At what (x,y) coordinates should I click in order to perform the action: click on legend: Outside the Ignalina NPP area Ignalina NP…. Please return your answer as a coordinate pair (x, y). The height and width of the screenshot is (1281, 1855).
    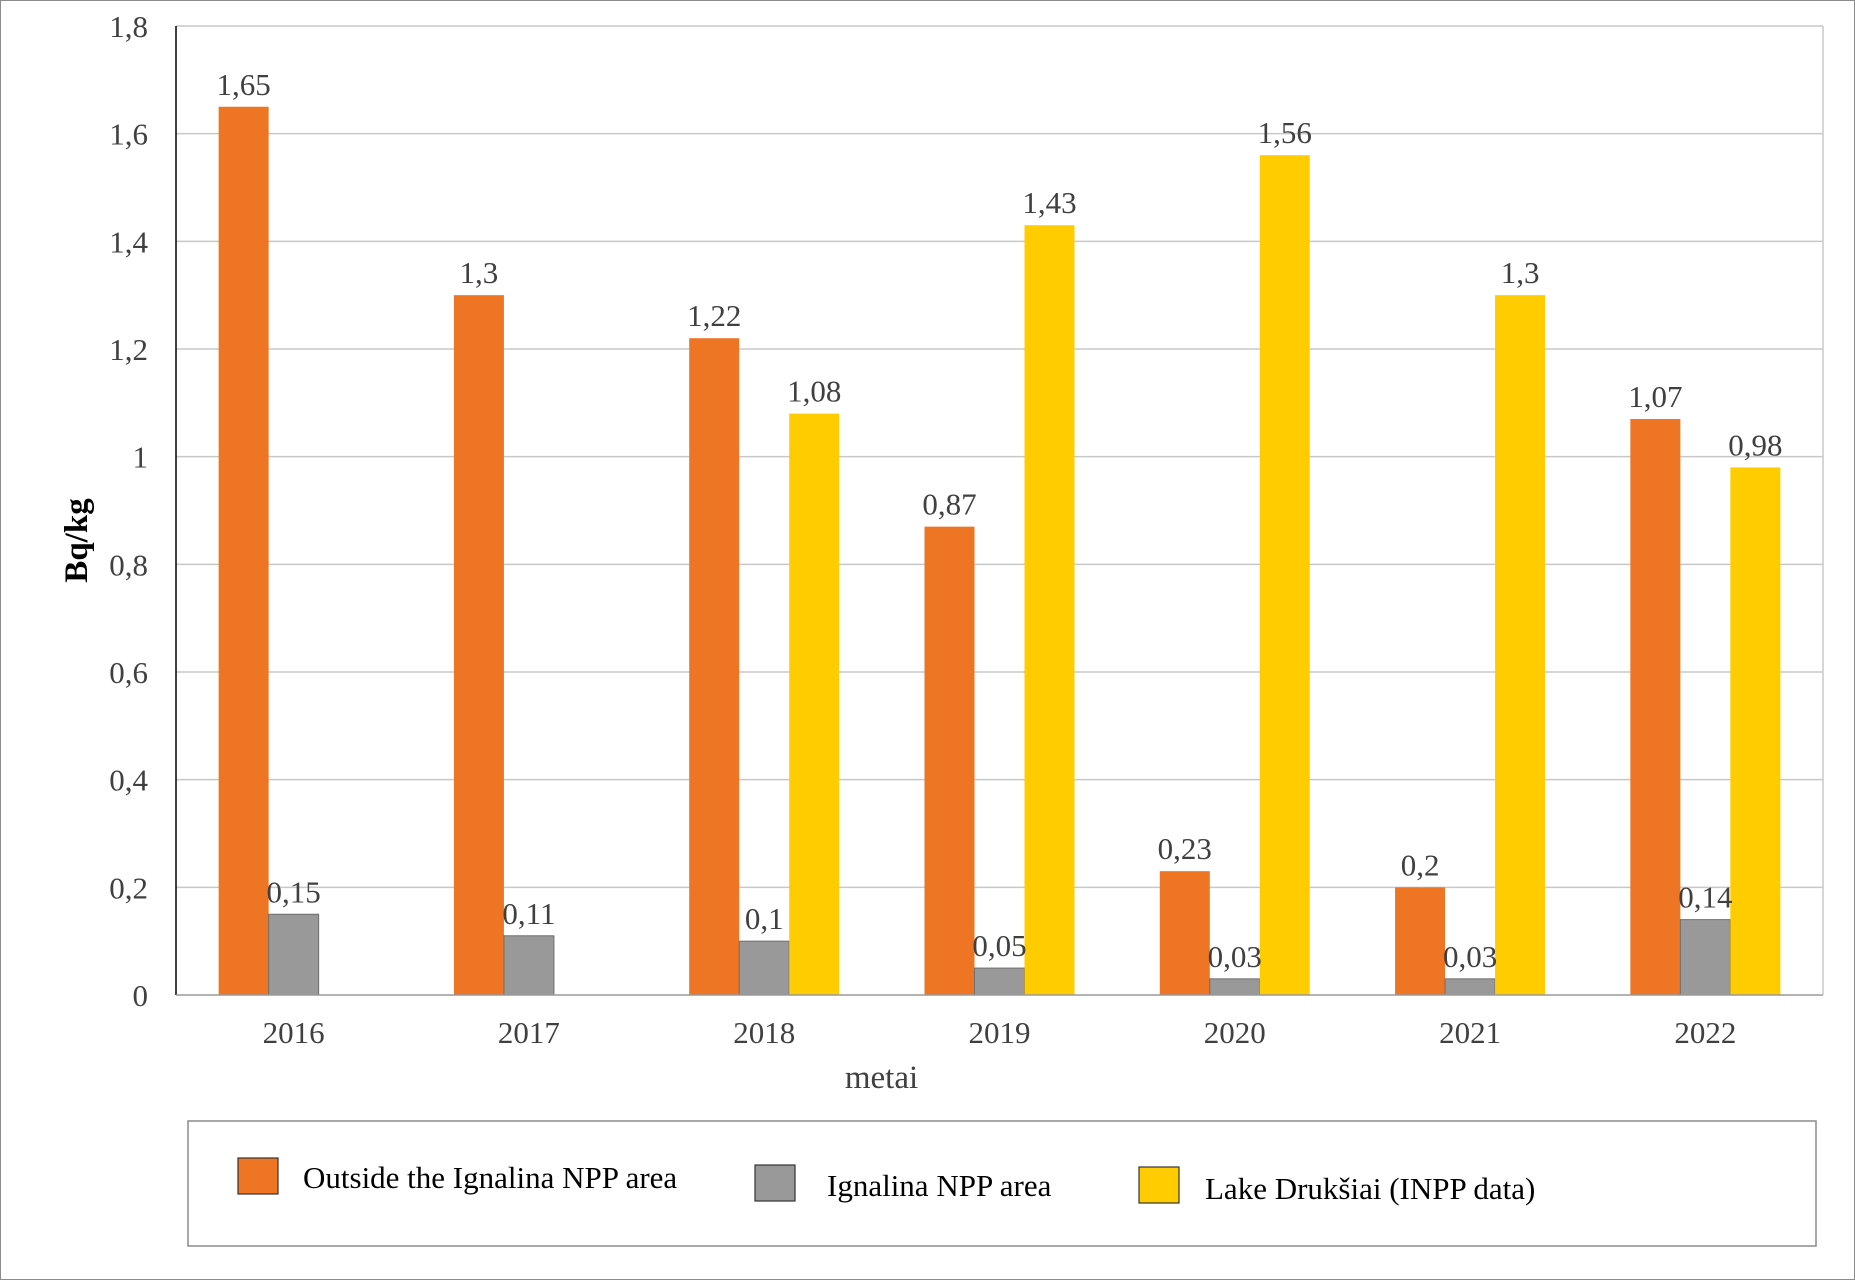
    Looking at the image, I should click on (1002, 1183).